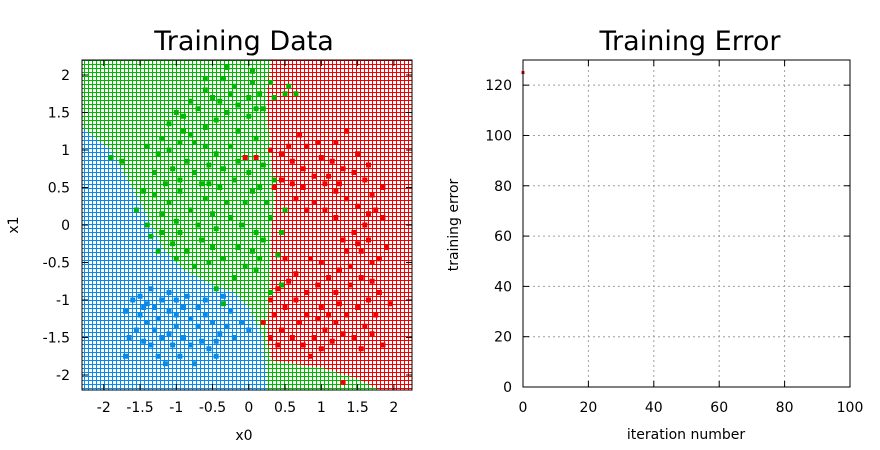 The width and height of the screenshot is (880, 450). Describe the element at coordinates (503, 237) in the screenshot. I see `y-tick-label: 60` at that location.